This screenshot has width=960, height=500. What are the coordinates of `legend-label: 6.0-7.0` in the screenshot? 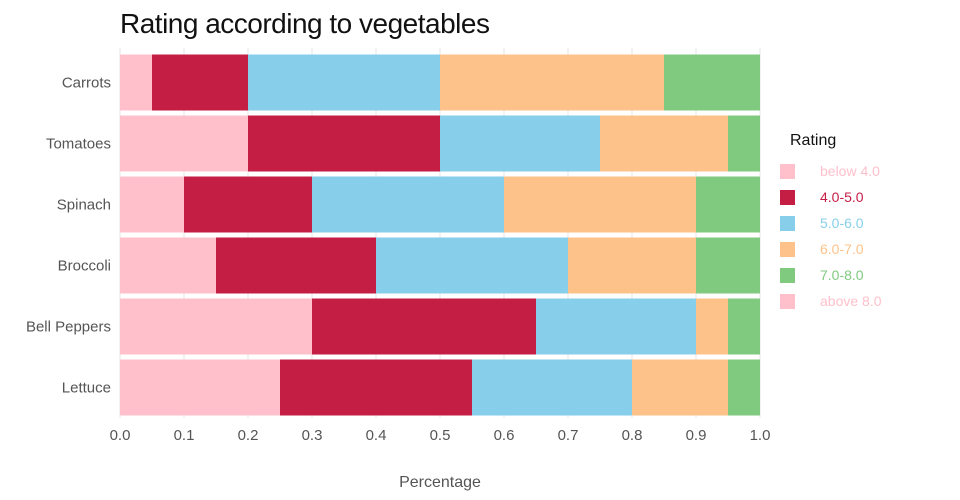 It's located at (842, 249).